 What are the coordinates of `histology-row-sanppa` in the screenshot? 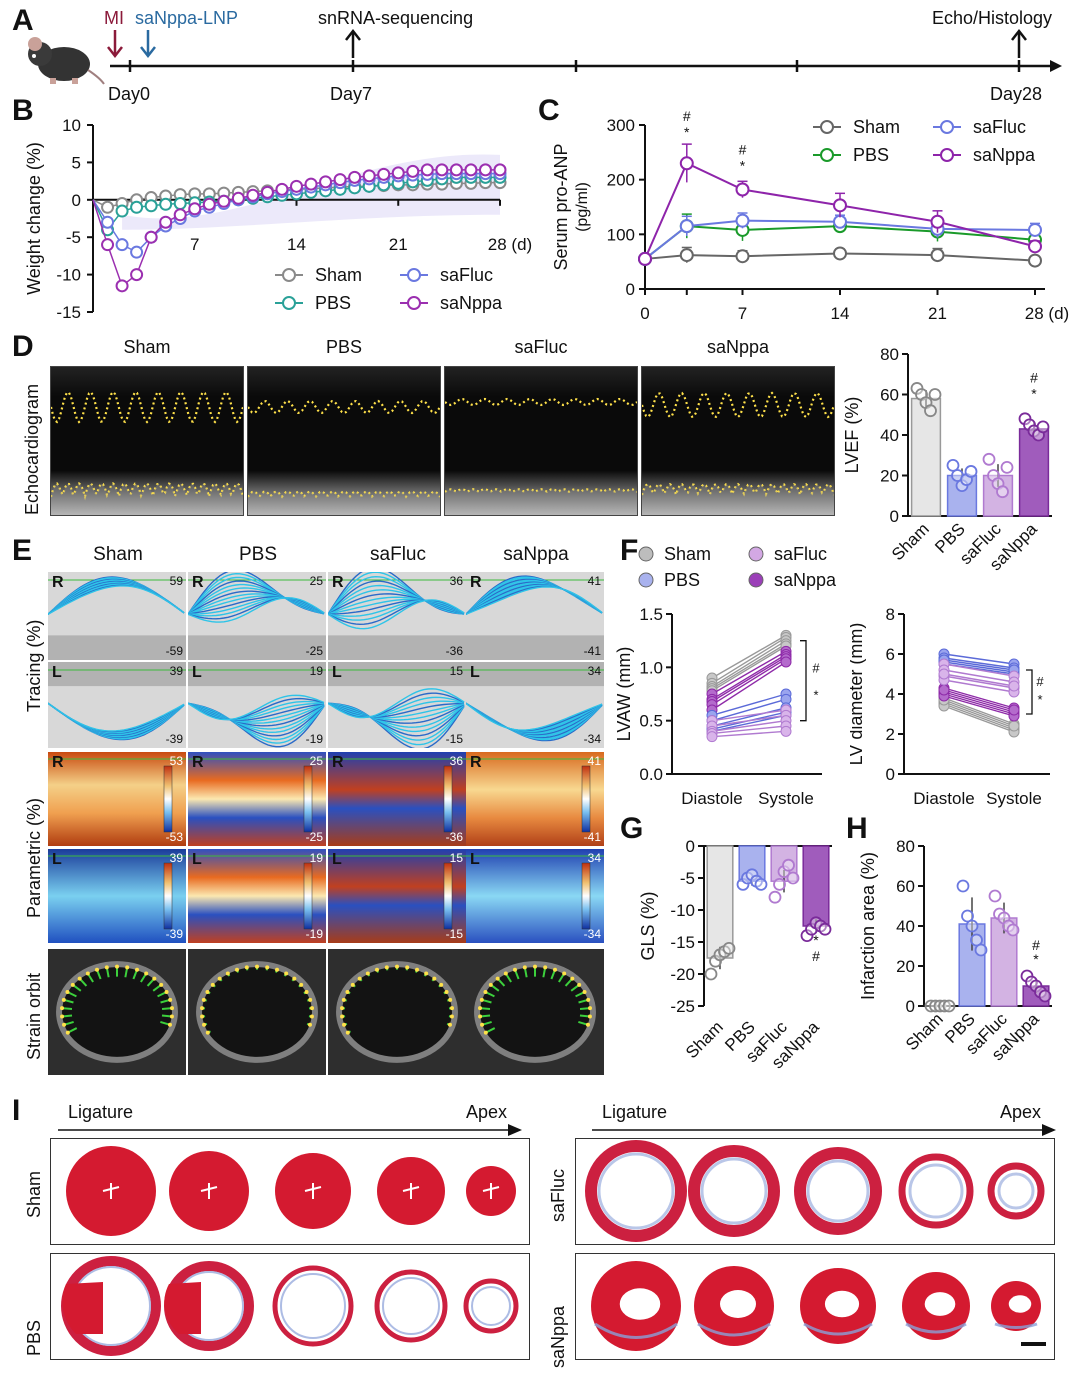 It's located at (815, 1306).